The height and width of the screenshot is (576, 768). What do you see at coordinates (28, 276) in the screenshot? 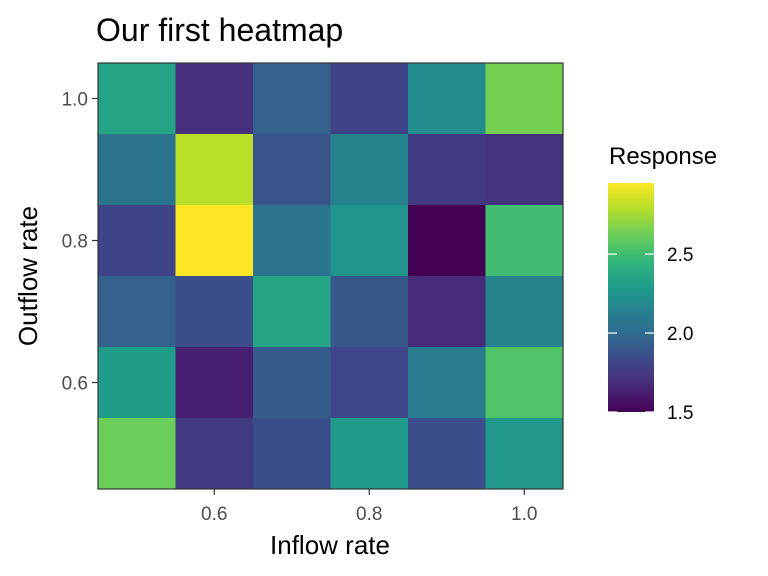
I see `y-axis-title: Outflow rate` at bounding box center [28, 276].